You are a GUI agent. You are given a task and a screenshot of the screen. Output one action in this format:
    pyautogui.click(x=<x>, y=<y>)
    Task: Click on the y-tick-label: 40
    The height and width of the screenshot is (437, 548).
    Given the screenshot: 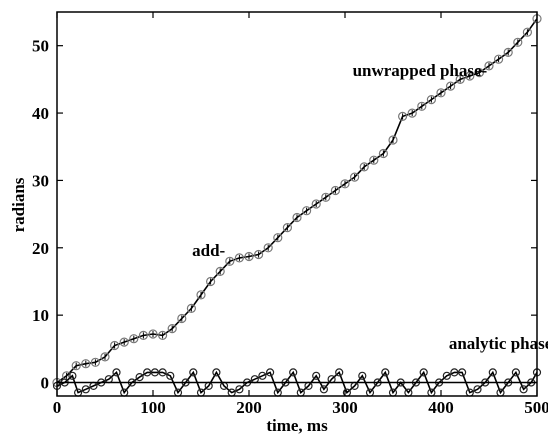 What is the action you would take?
    pyautogui.click(x=40, y=113)
    